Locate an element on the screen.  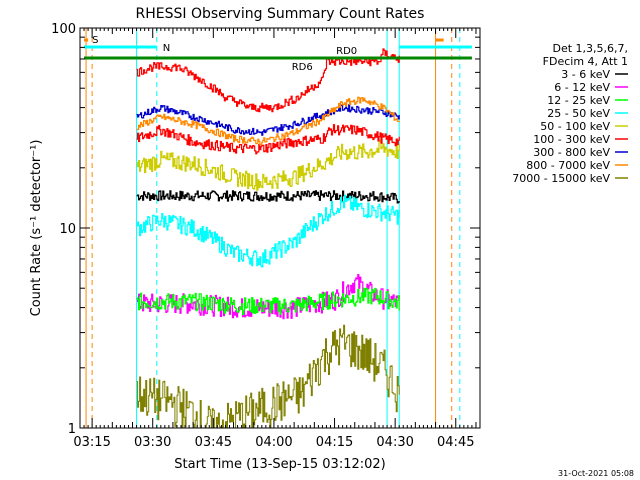
legend-entry: 25 - 50 keV is located at coordinates (578, 113).